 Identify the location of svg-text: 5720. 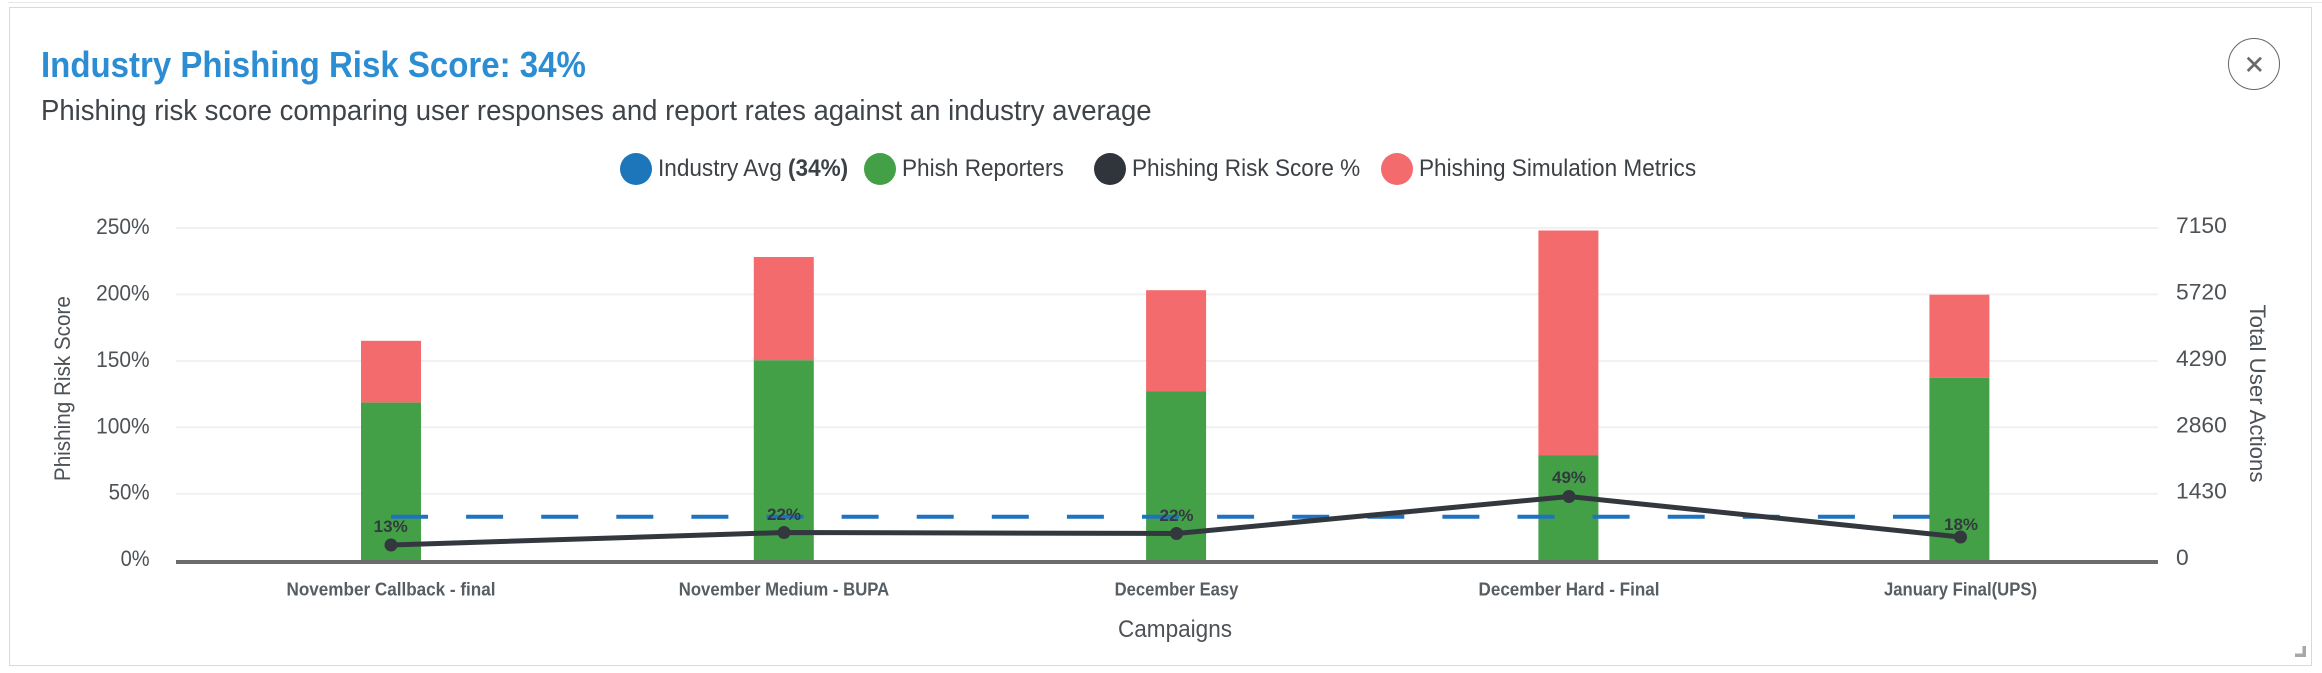
(2201, 291).